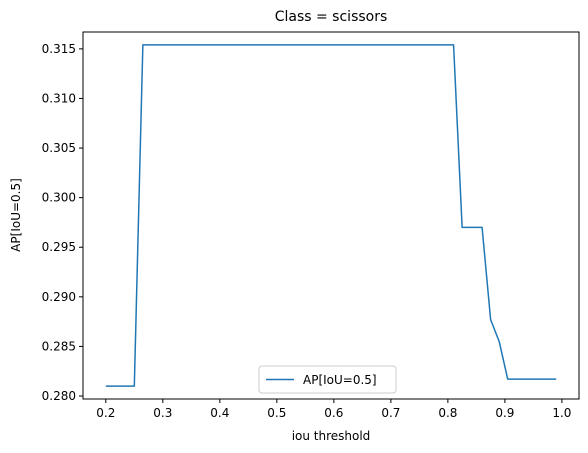 This screenshot has width=588, height=453. I want to click on x-tick-label: 0.7, so click(390, 413).